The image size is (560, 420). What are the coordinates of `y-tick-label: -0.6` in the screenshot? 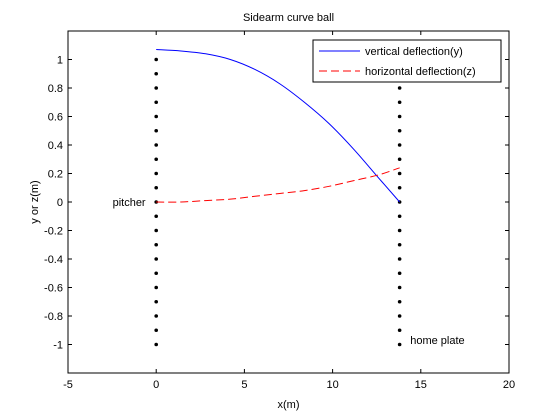 It's located at (53, 289).